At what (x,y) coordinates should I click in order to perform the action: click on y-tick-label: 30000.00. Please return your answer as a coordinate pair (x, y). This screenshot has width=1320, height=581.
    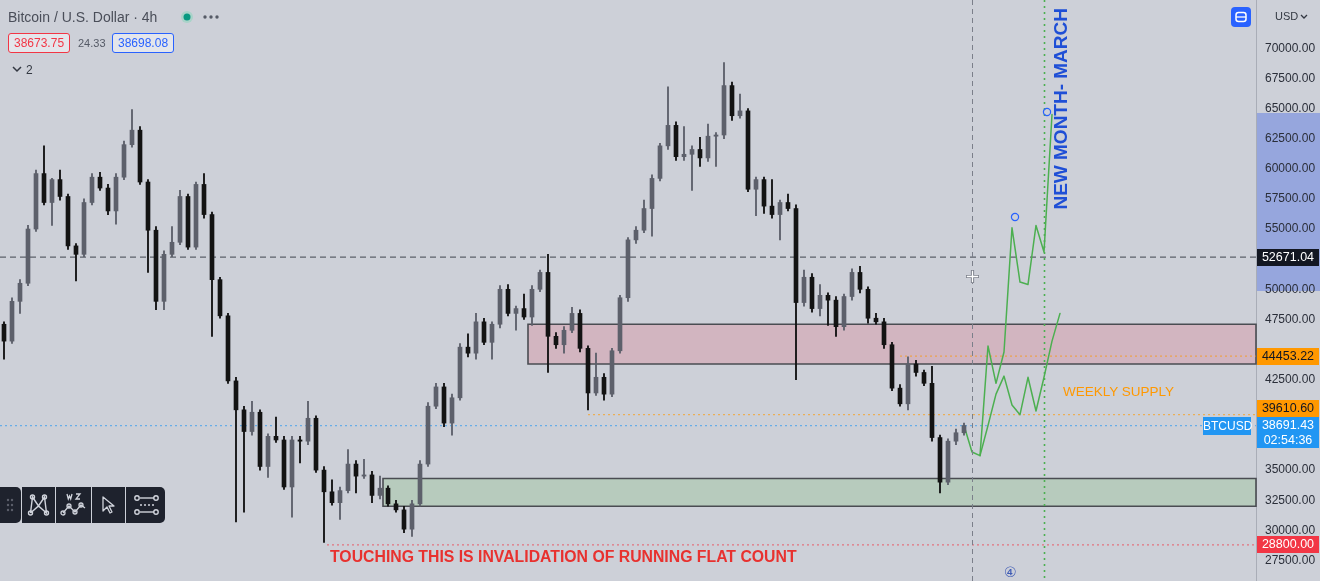
    Looking at the image, I should click on (1290, 529).